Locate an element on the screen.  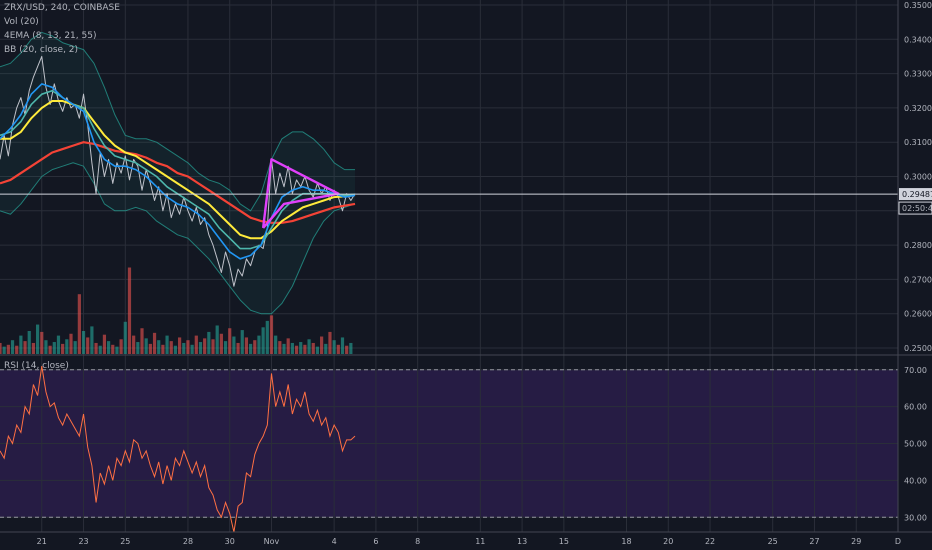
time-axis: 21 23 25 28 30 Nov 4 6 8 11 13 15 18 20 22 25 27 29 D is located at coordinates (469, 541).